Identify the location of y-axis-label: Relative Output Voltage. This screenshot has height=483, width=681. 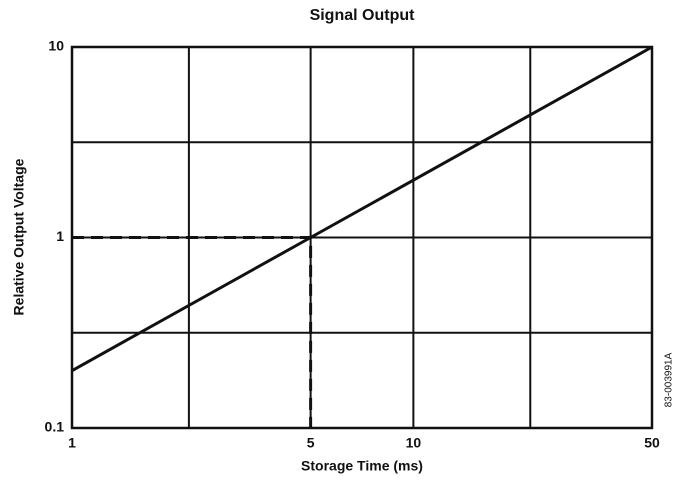
(19, 236).